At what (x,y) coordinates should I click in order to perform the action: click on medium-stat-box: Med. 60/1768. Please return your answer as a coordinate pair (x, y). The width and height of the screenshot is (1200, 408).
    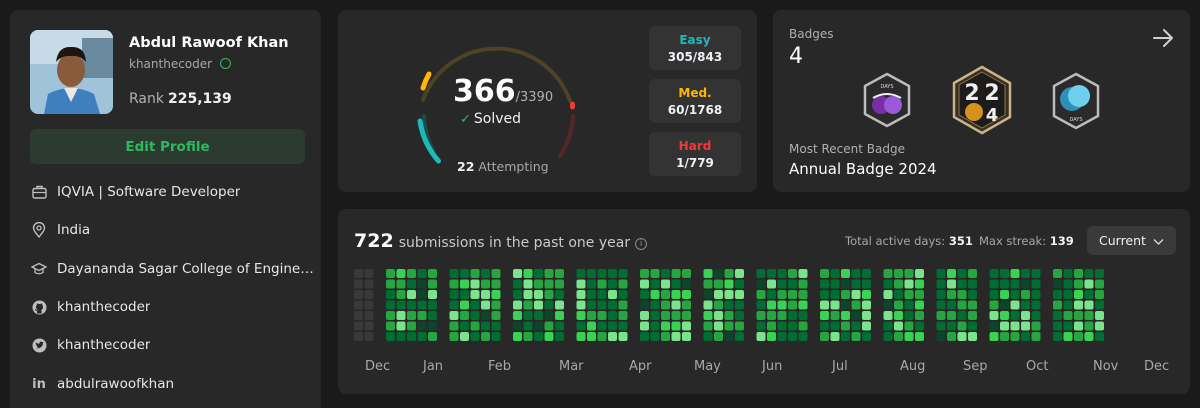
    Looking at the image, I should click on (695, 101).